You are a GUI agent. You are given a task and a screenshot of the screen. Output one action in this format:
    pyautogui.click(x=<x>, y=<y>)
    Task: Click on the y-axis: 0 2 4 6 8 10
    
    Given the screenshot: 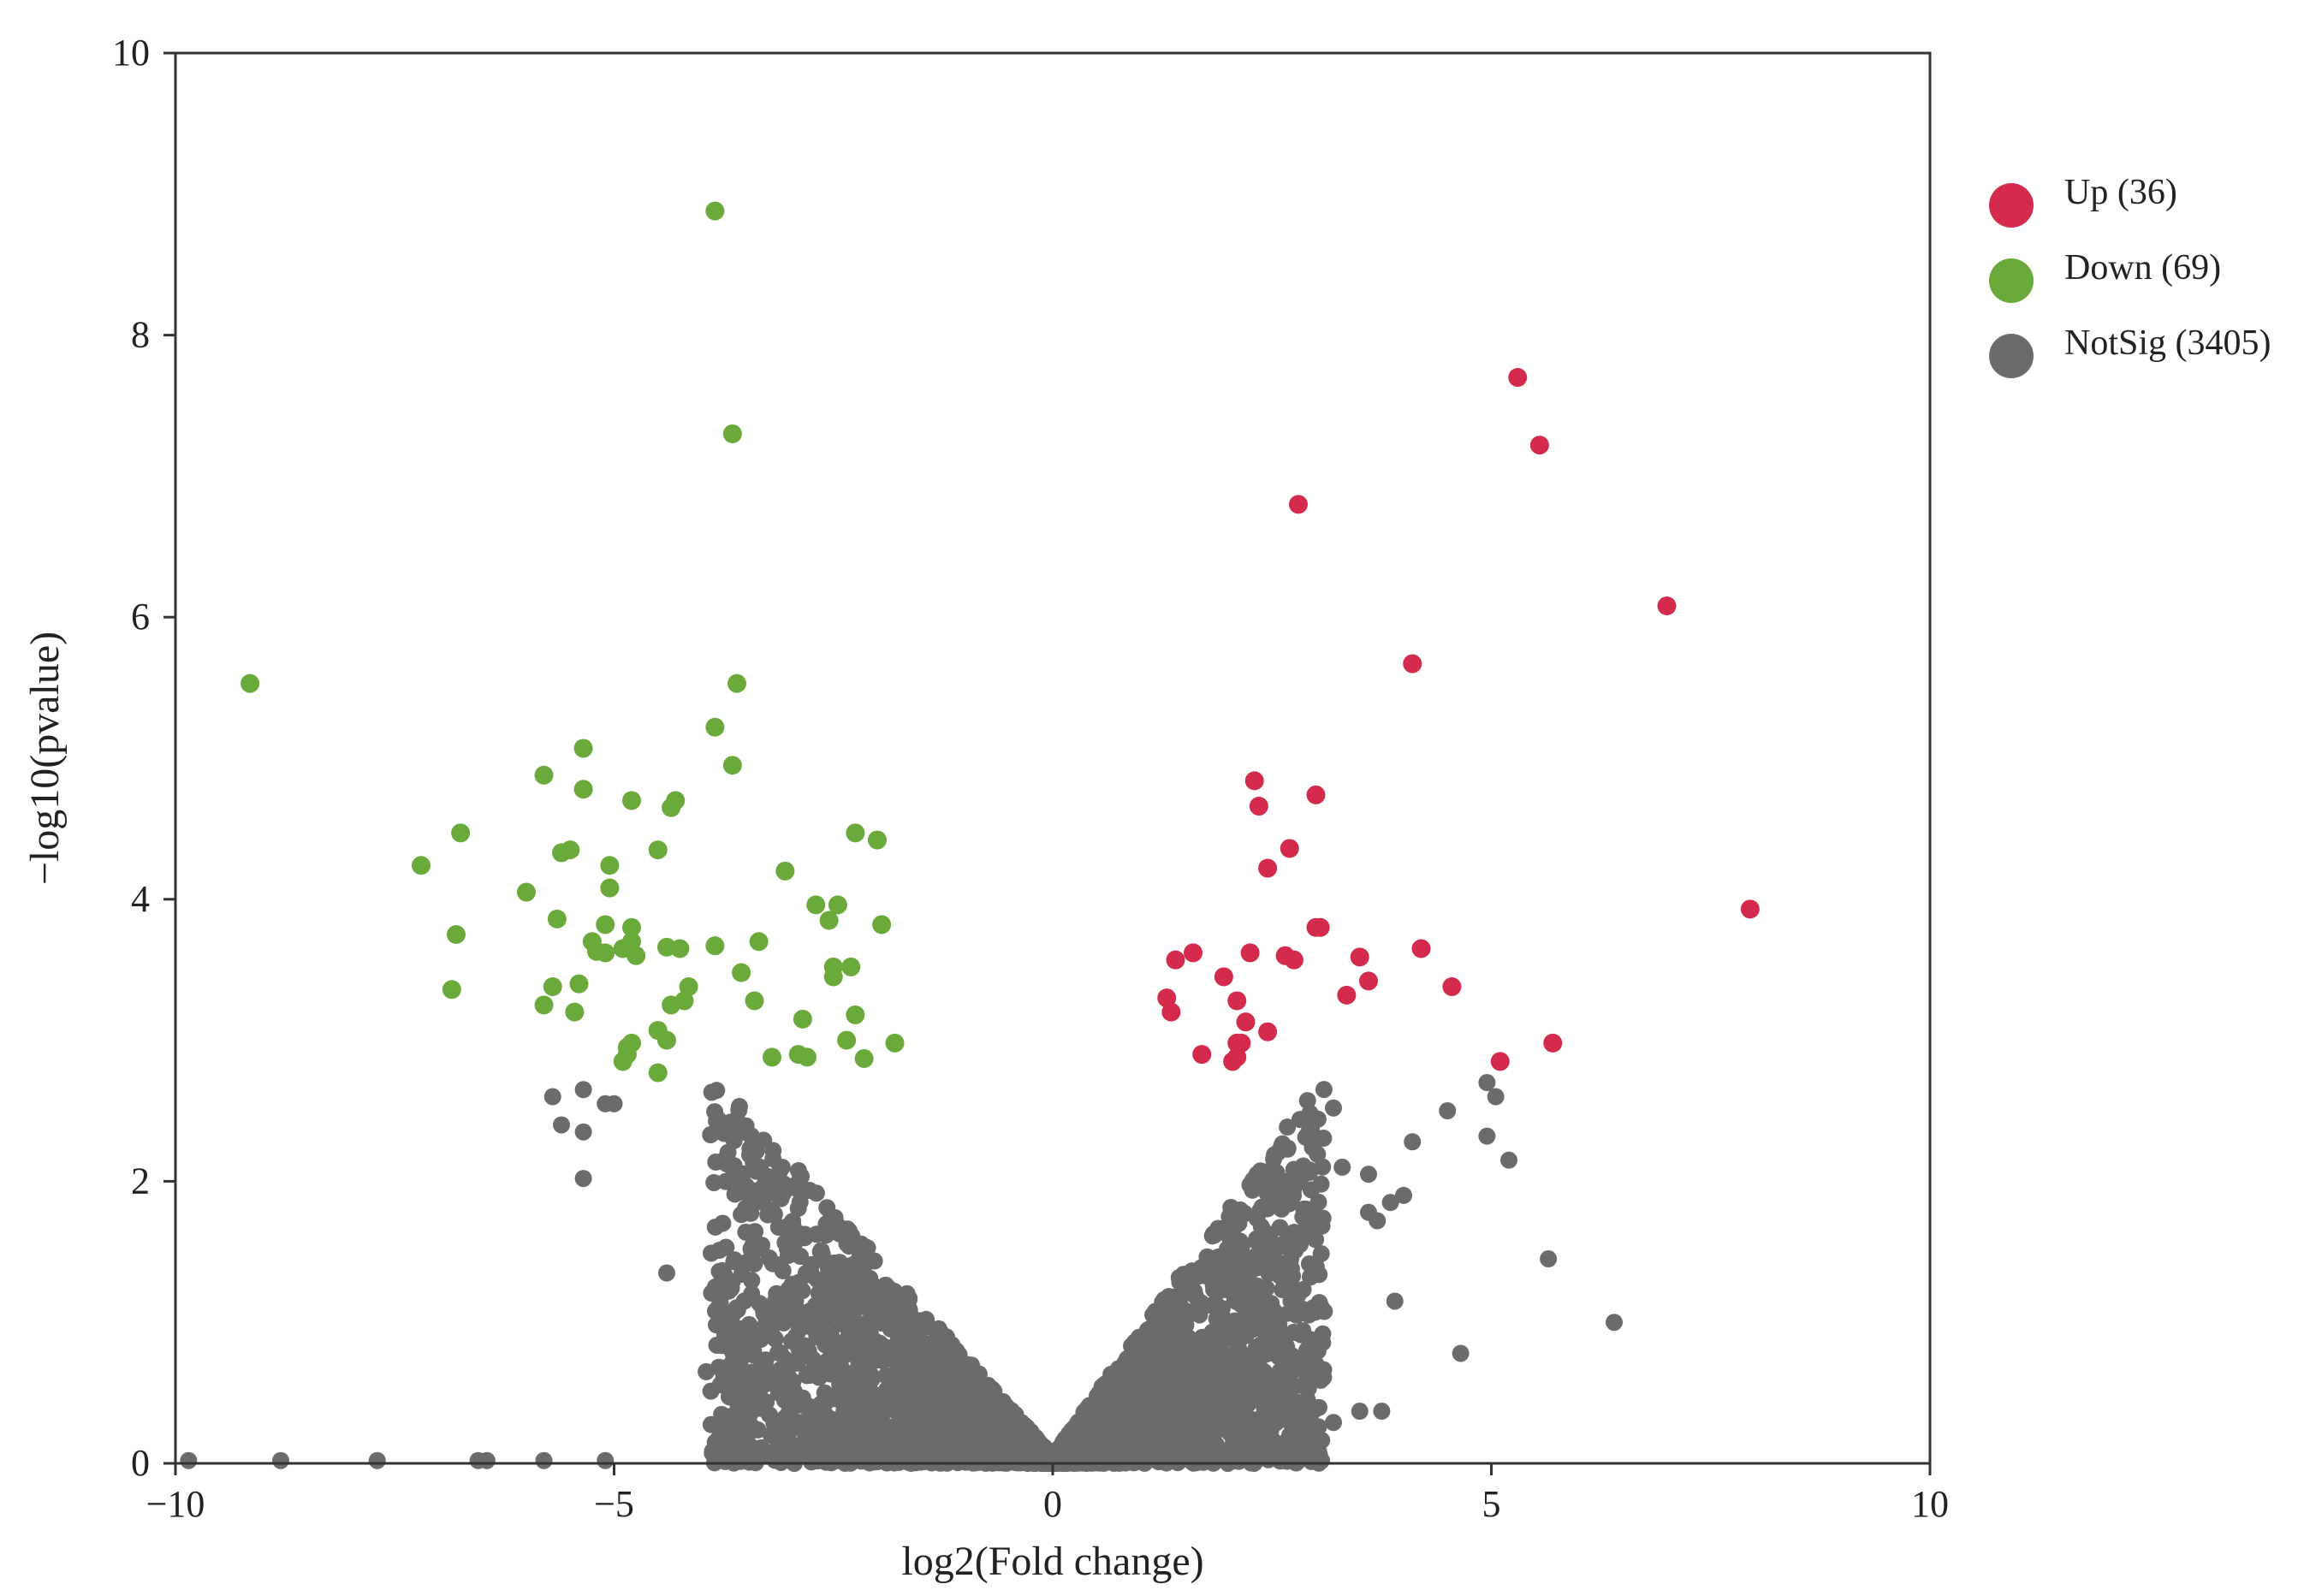 What is the action you would take?
    pyautogui.click(x=143, y=758)
    